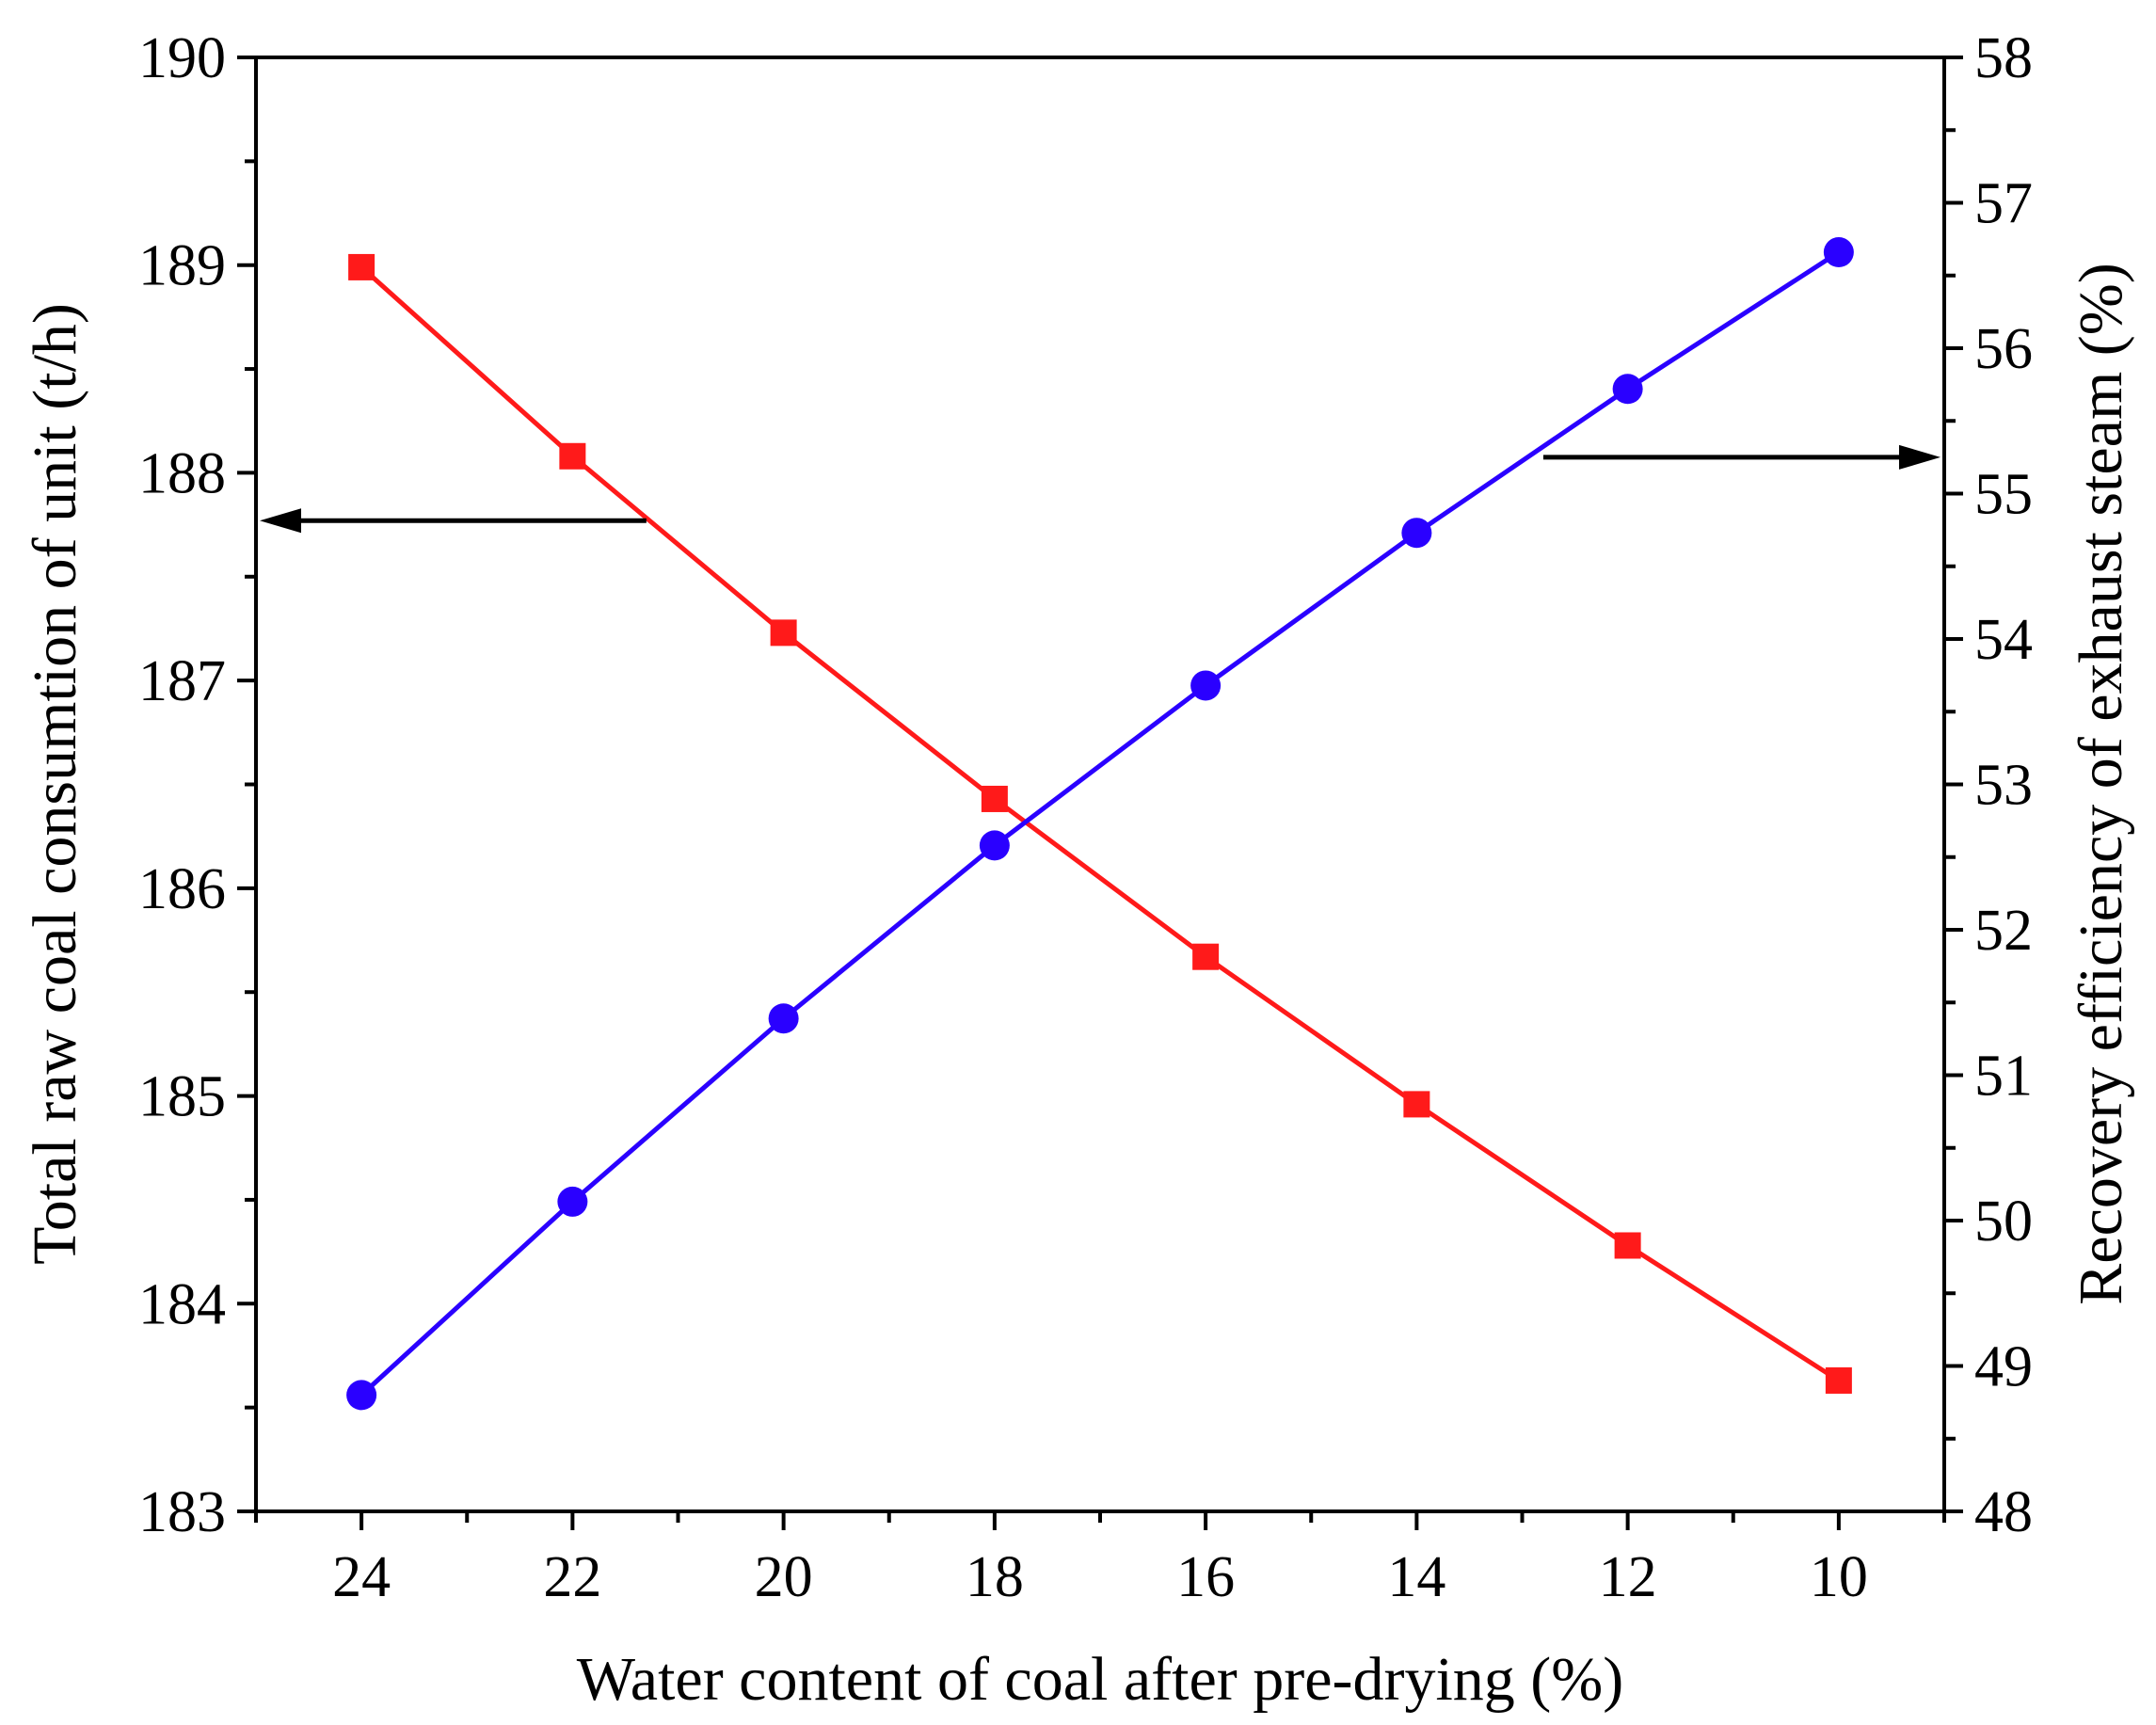 The width and height of the screenshot is (2156, 1725). I want to click on left-tick-label: 183, so click(182, 1512).